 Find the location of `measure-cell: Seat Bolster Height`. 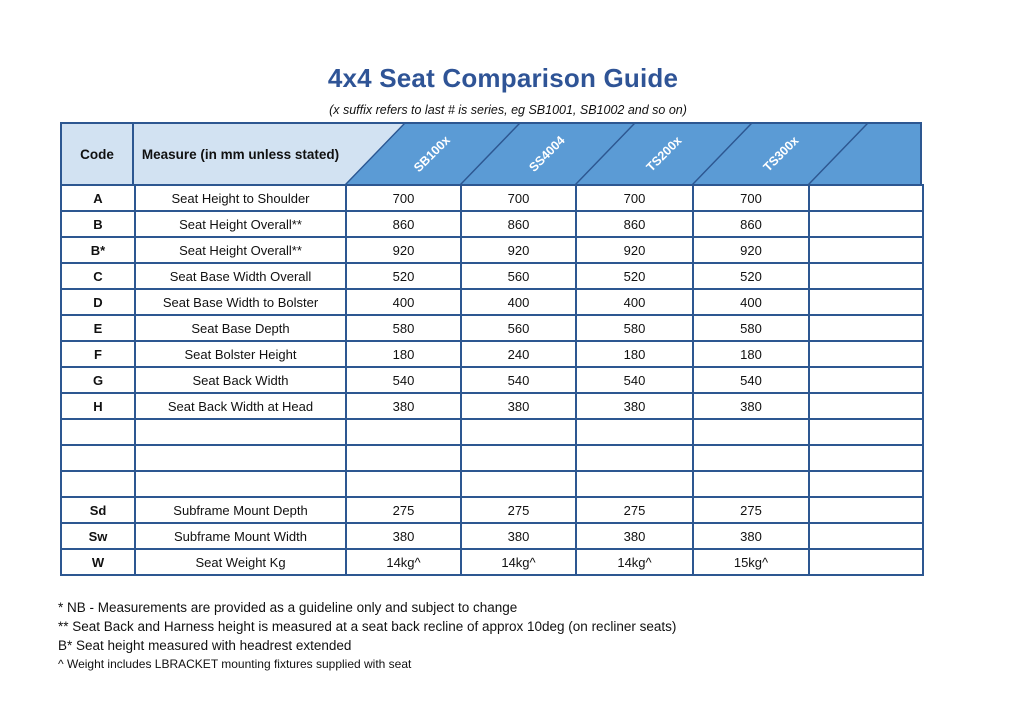

measure-cell: Seat Bolster Height is located at coordinates (240, 354).